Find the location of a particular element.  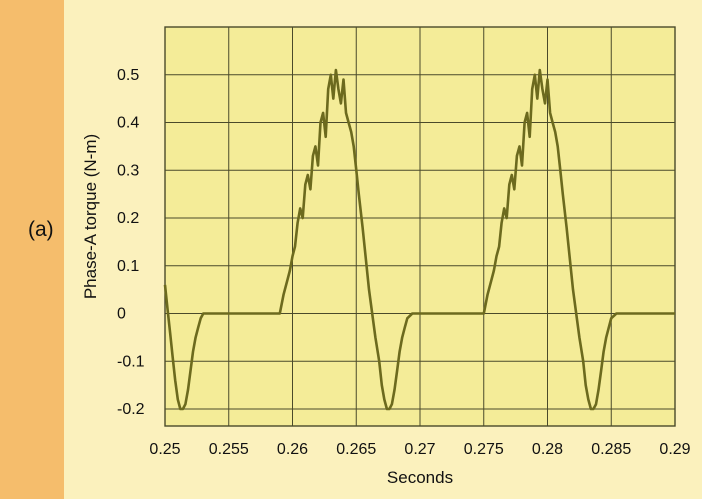

y-tick-label: -0.2 is located at coordinates (131, 409).